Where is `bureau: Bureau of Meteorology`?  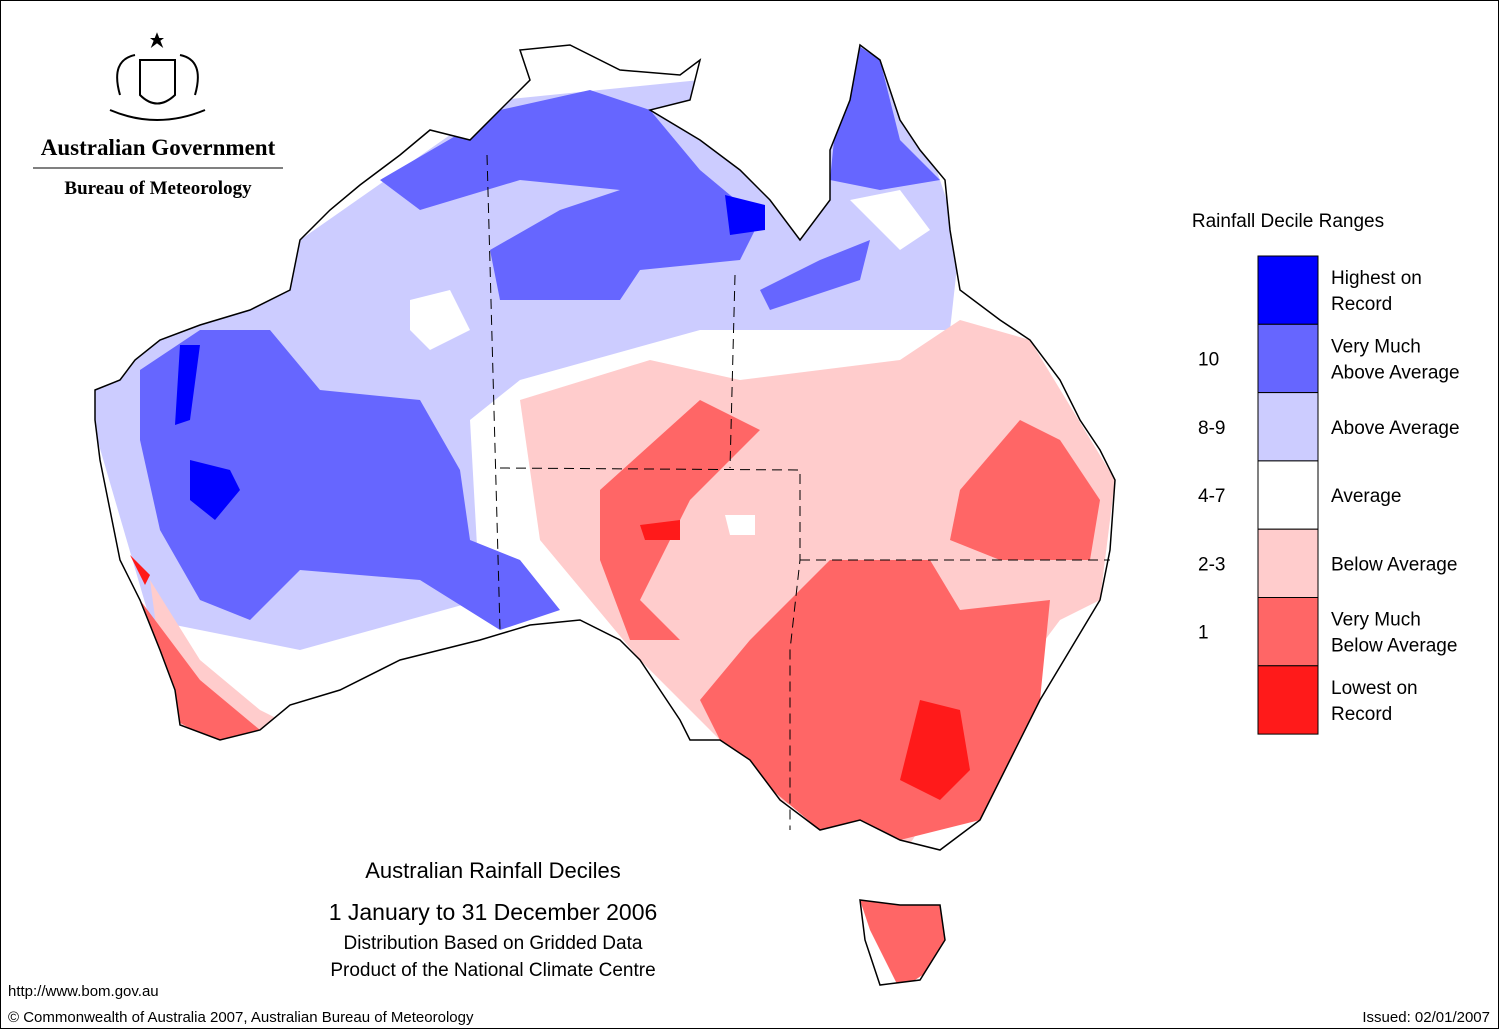
bureau: Bureau of Meteorology is located at coordinates (158, 188).